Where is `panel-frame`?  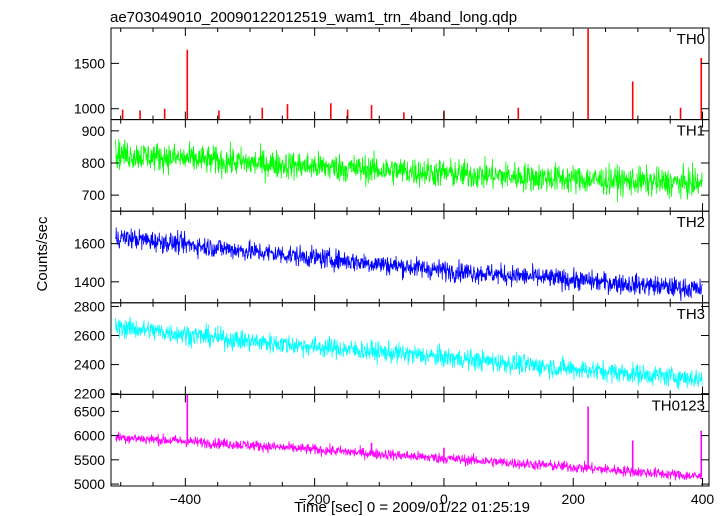
panel-frame is located at coordinates (410, 165).